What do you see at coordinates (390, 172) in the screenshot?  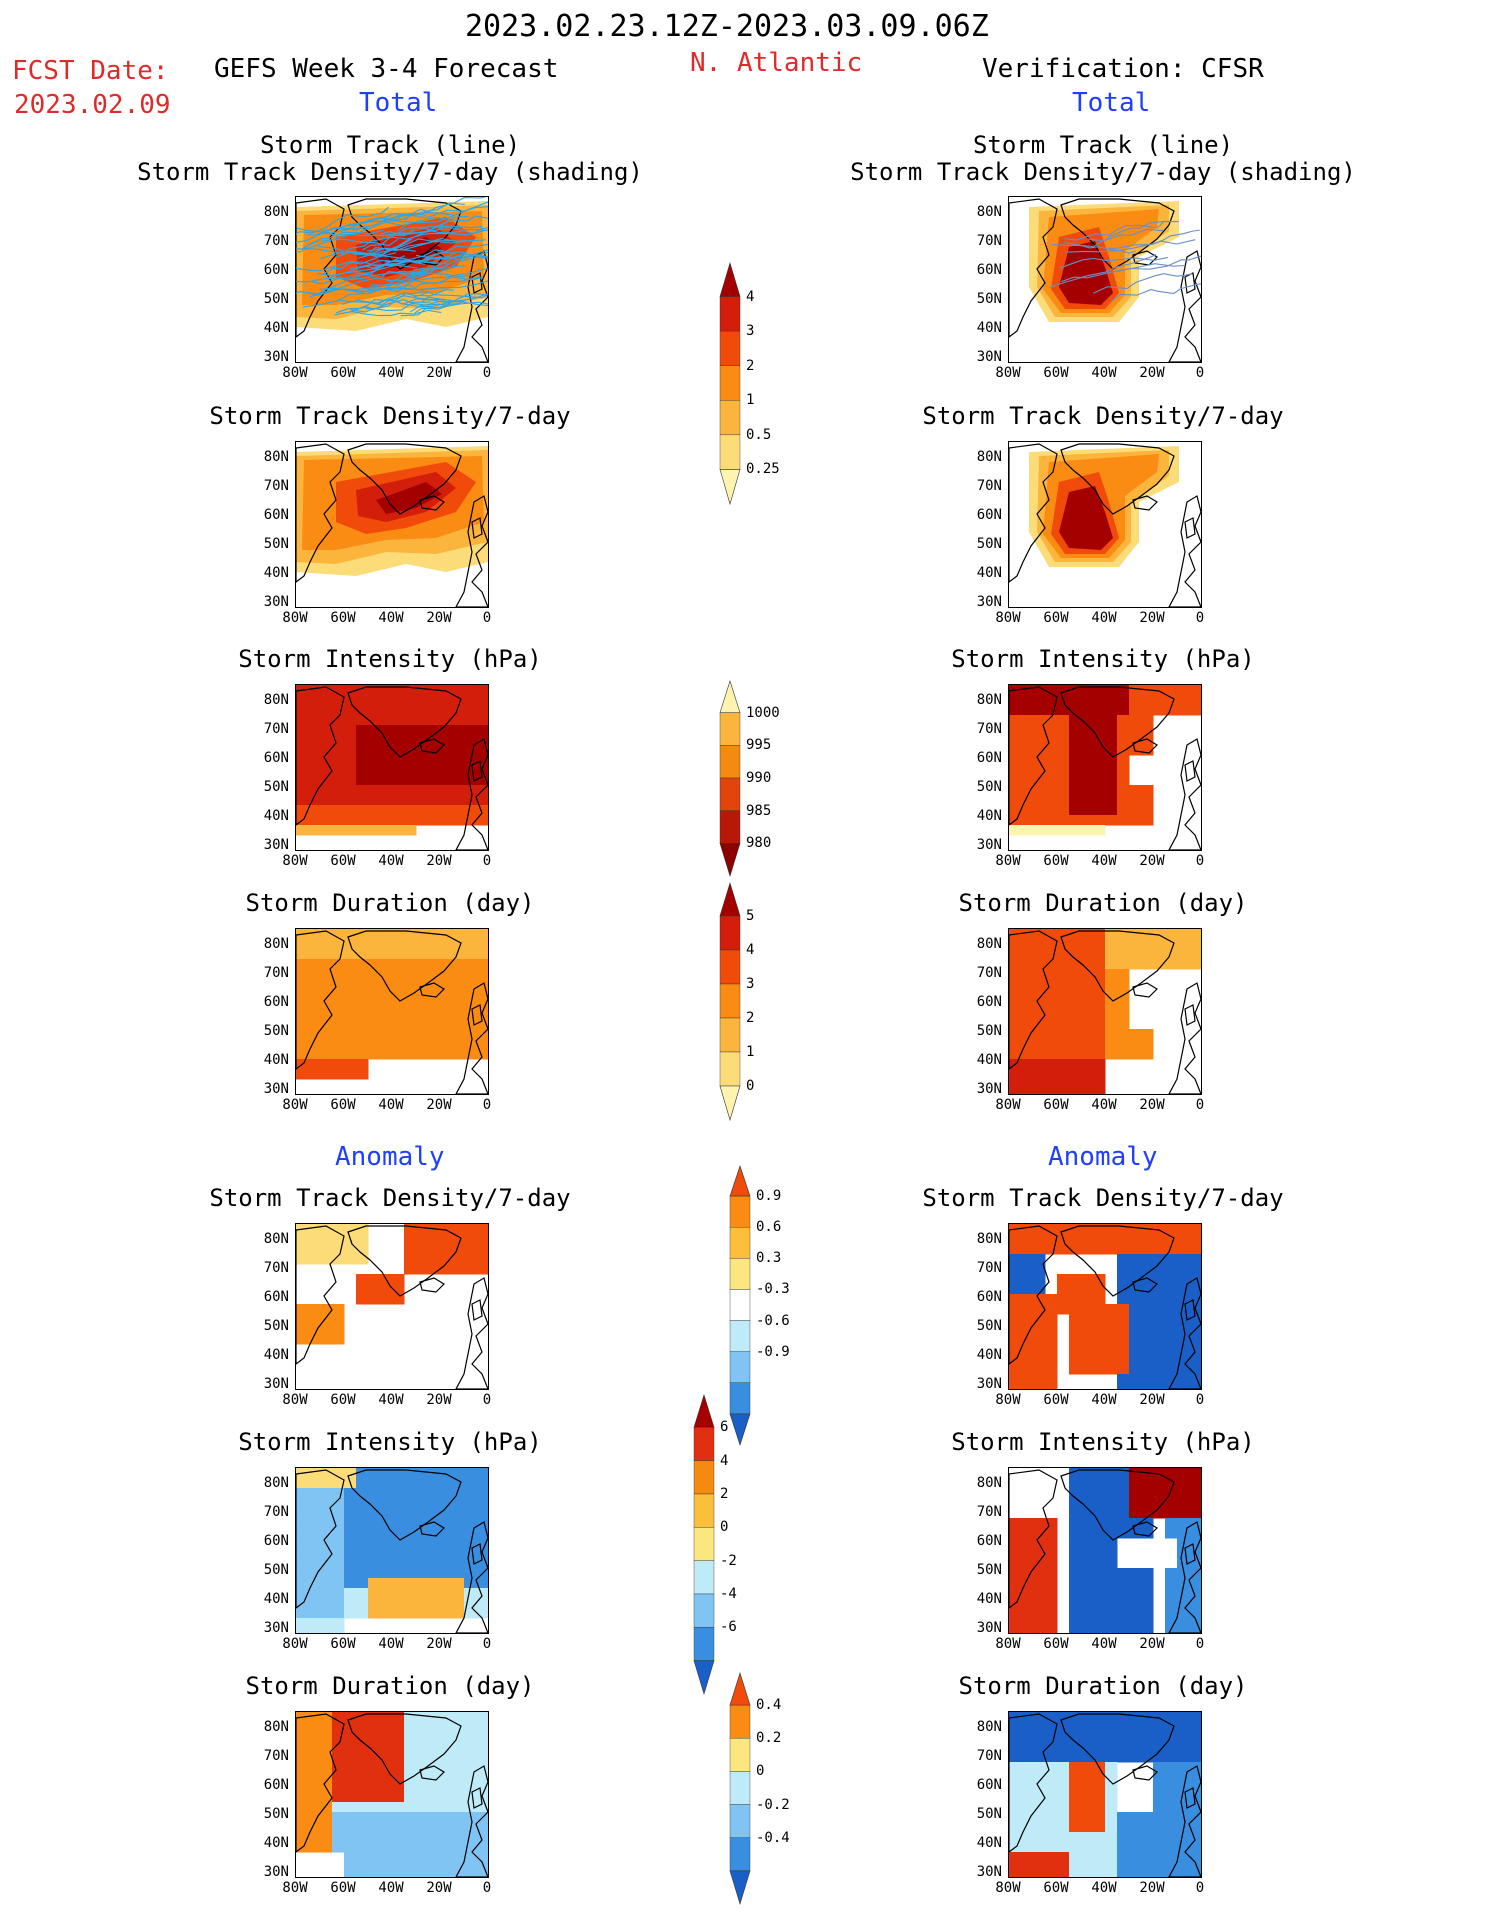 I see `title-left-track-shading: Storm Track Density/7-day (shading)` at bounding box center [390, 172].